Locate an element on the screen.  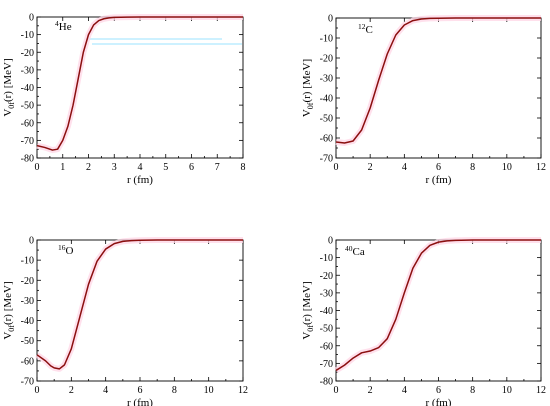
x-tick-label: 3 is located at coordinates (114, 167).